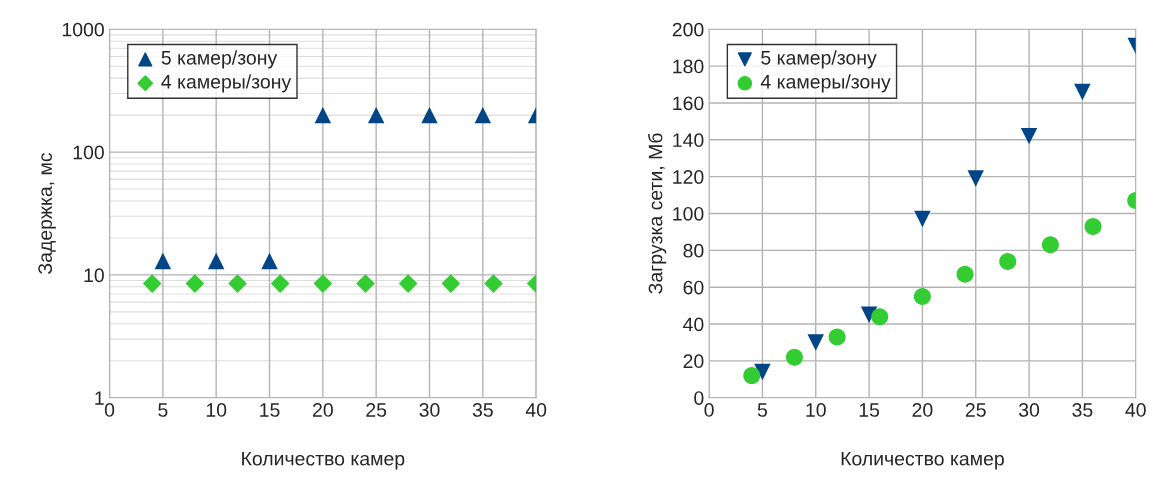 The width and height of the screenshot is (1153, 488). What do you see at coordinates (693, 324) in the screenshot?
I see `y-tick-label: 40` at bounding box center [693, 324].